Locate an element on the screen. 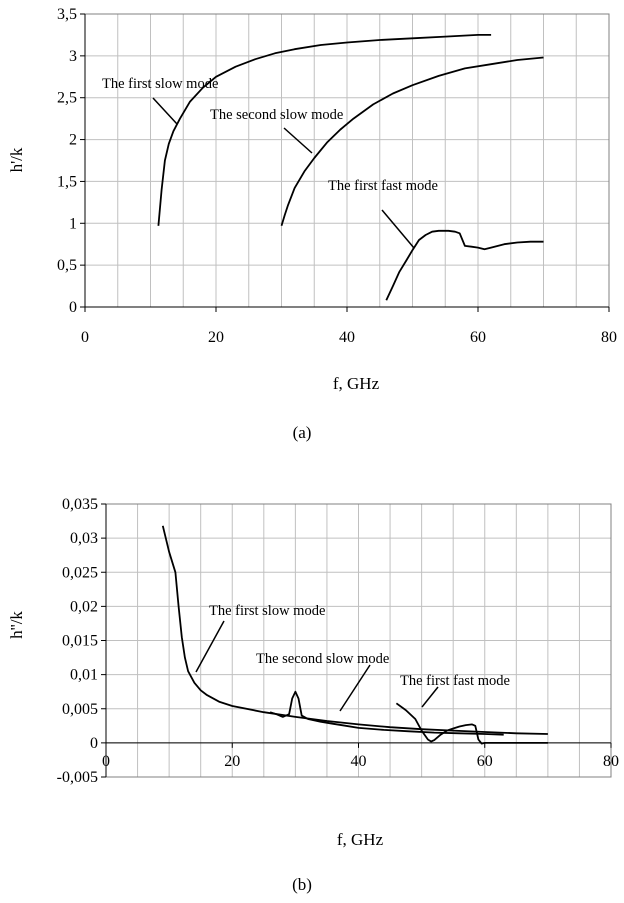 The height and width of the screenshot is (903, 624). chart-a-annotation-second-slow-mode: The second slow mode is located at coordinates (276, 115).